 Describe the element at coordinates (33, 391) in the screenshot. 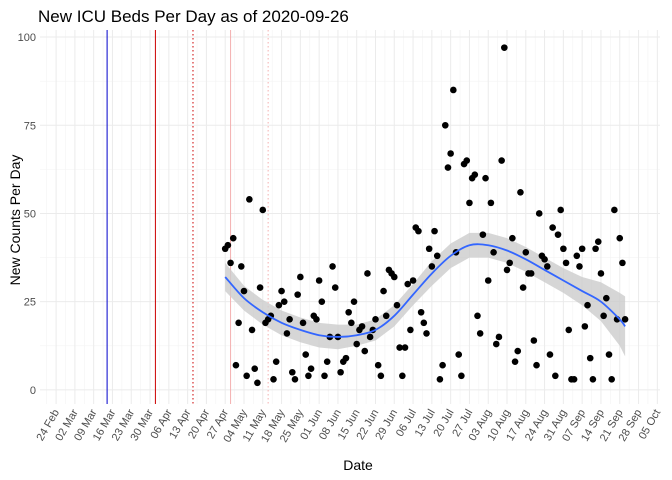

I see `y-tick-label: 0` at that location.